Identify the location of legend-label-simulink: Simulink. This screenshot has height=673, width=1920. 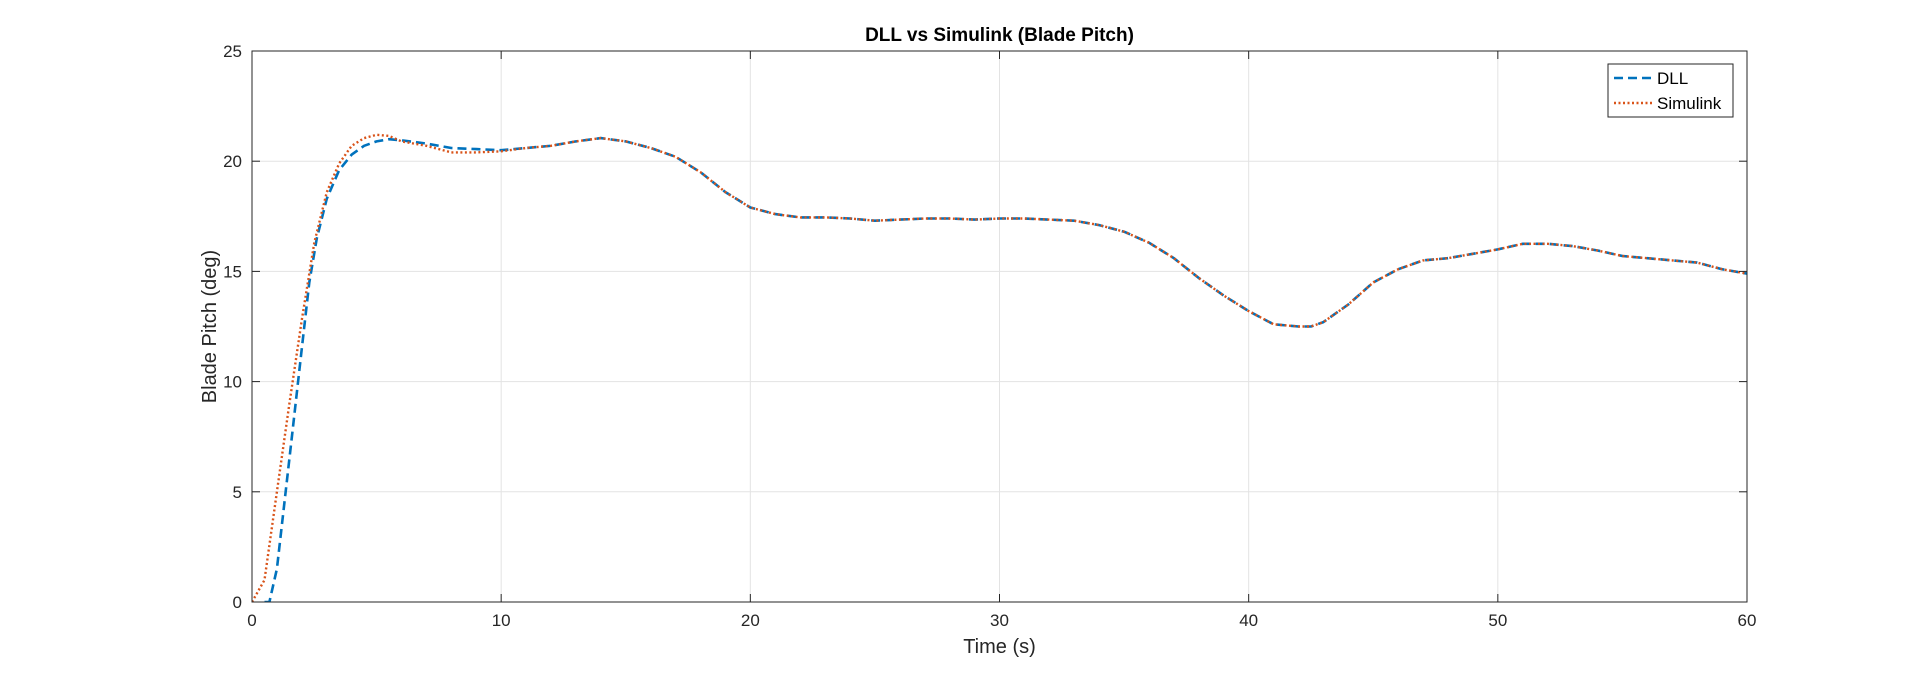
(1689, 103).